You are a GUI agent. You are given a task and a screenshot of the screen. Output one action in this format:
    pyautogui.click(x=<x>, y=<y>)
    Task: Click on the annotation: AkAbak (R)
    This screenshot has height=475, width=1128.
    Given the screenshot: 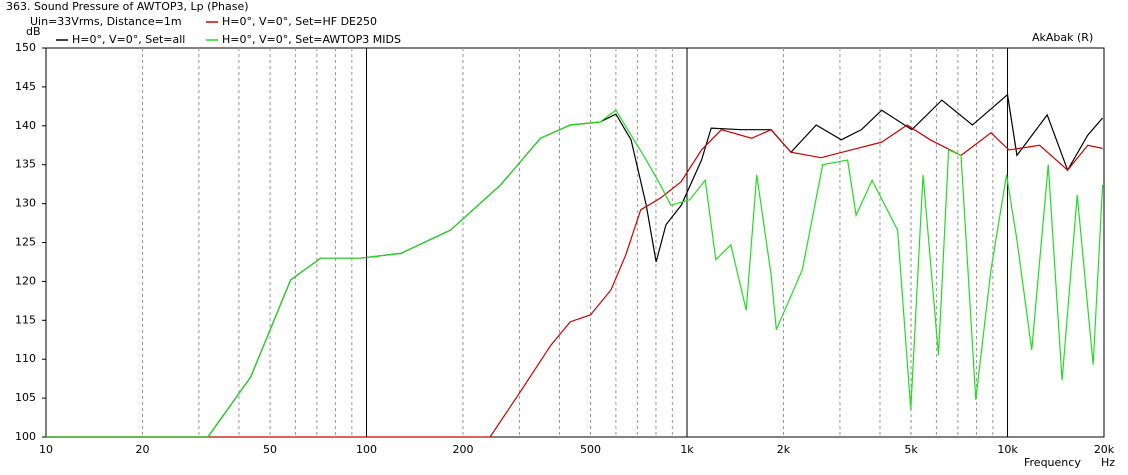 What is the action you would take?
    pyautogui.click(x=1062, y=37)
    